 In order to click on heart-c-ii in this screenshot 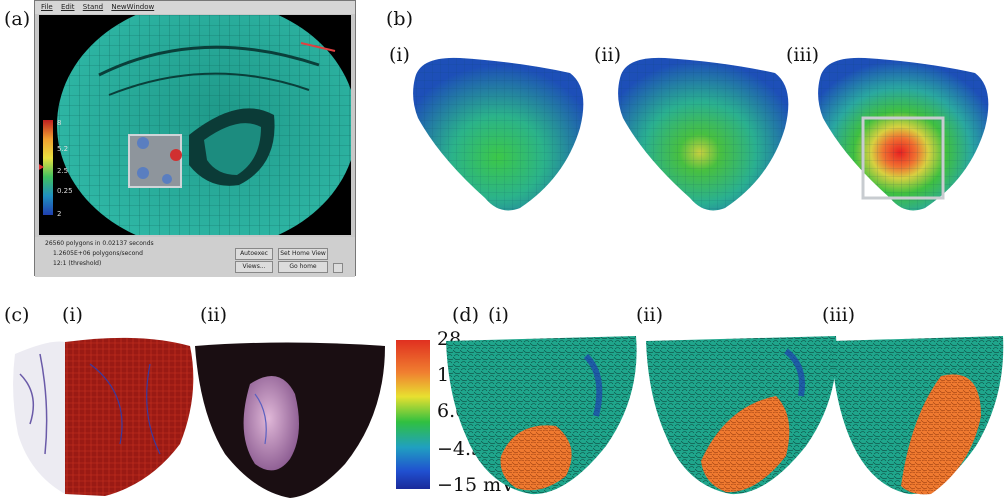, I will do `click(290, 420)`.